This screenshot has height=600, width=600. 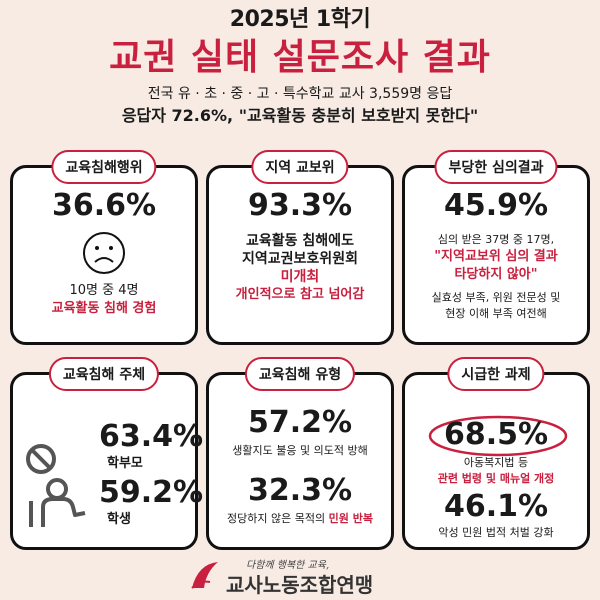 I want to click on stat-label-highlight: 민원 반복, so click(x=350, y=518).